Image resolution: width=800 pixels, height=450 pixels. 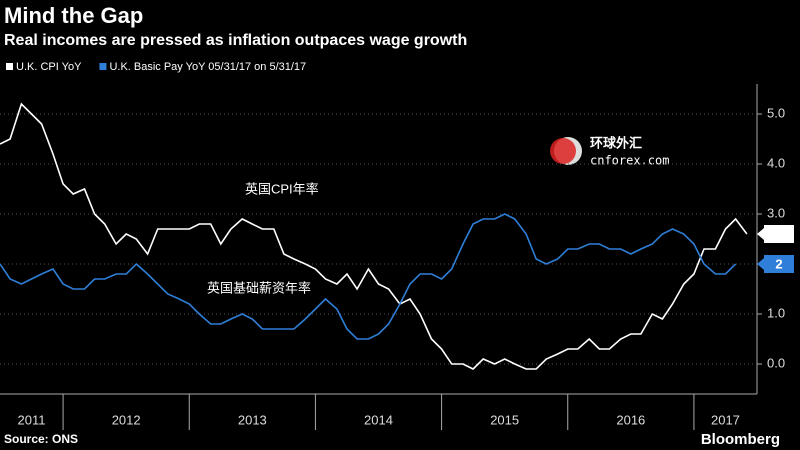 I want to click on x-tick-label: 2014, so click(x=378, y=419).